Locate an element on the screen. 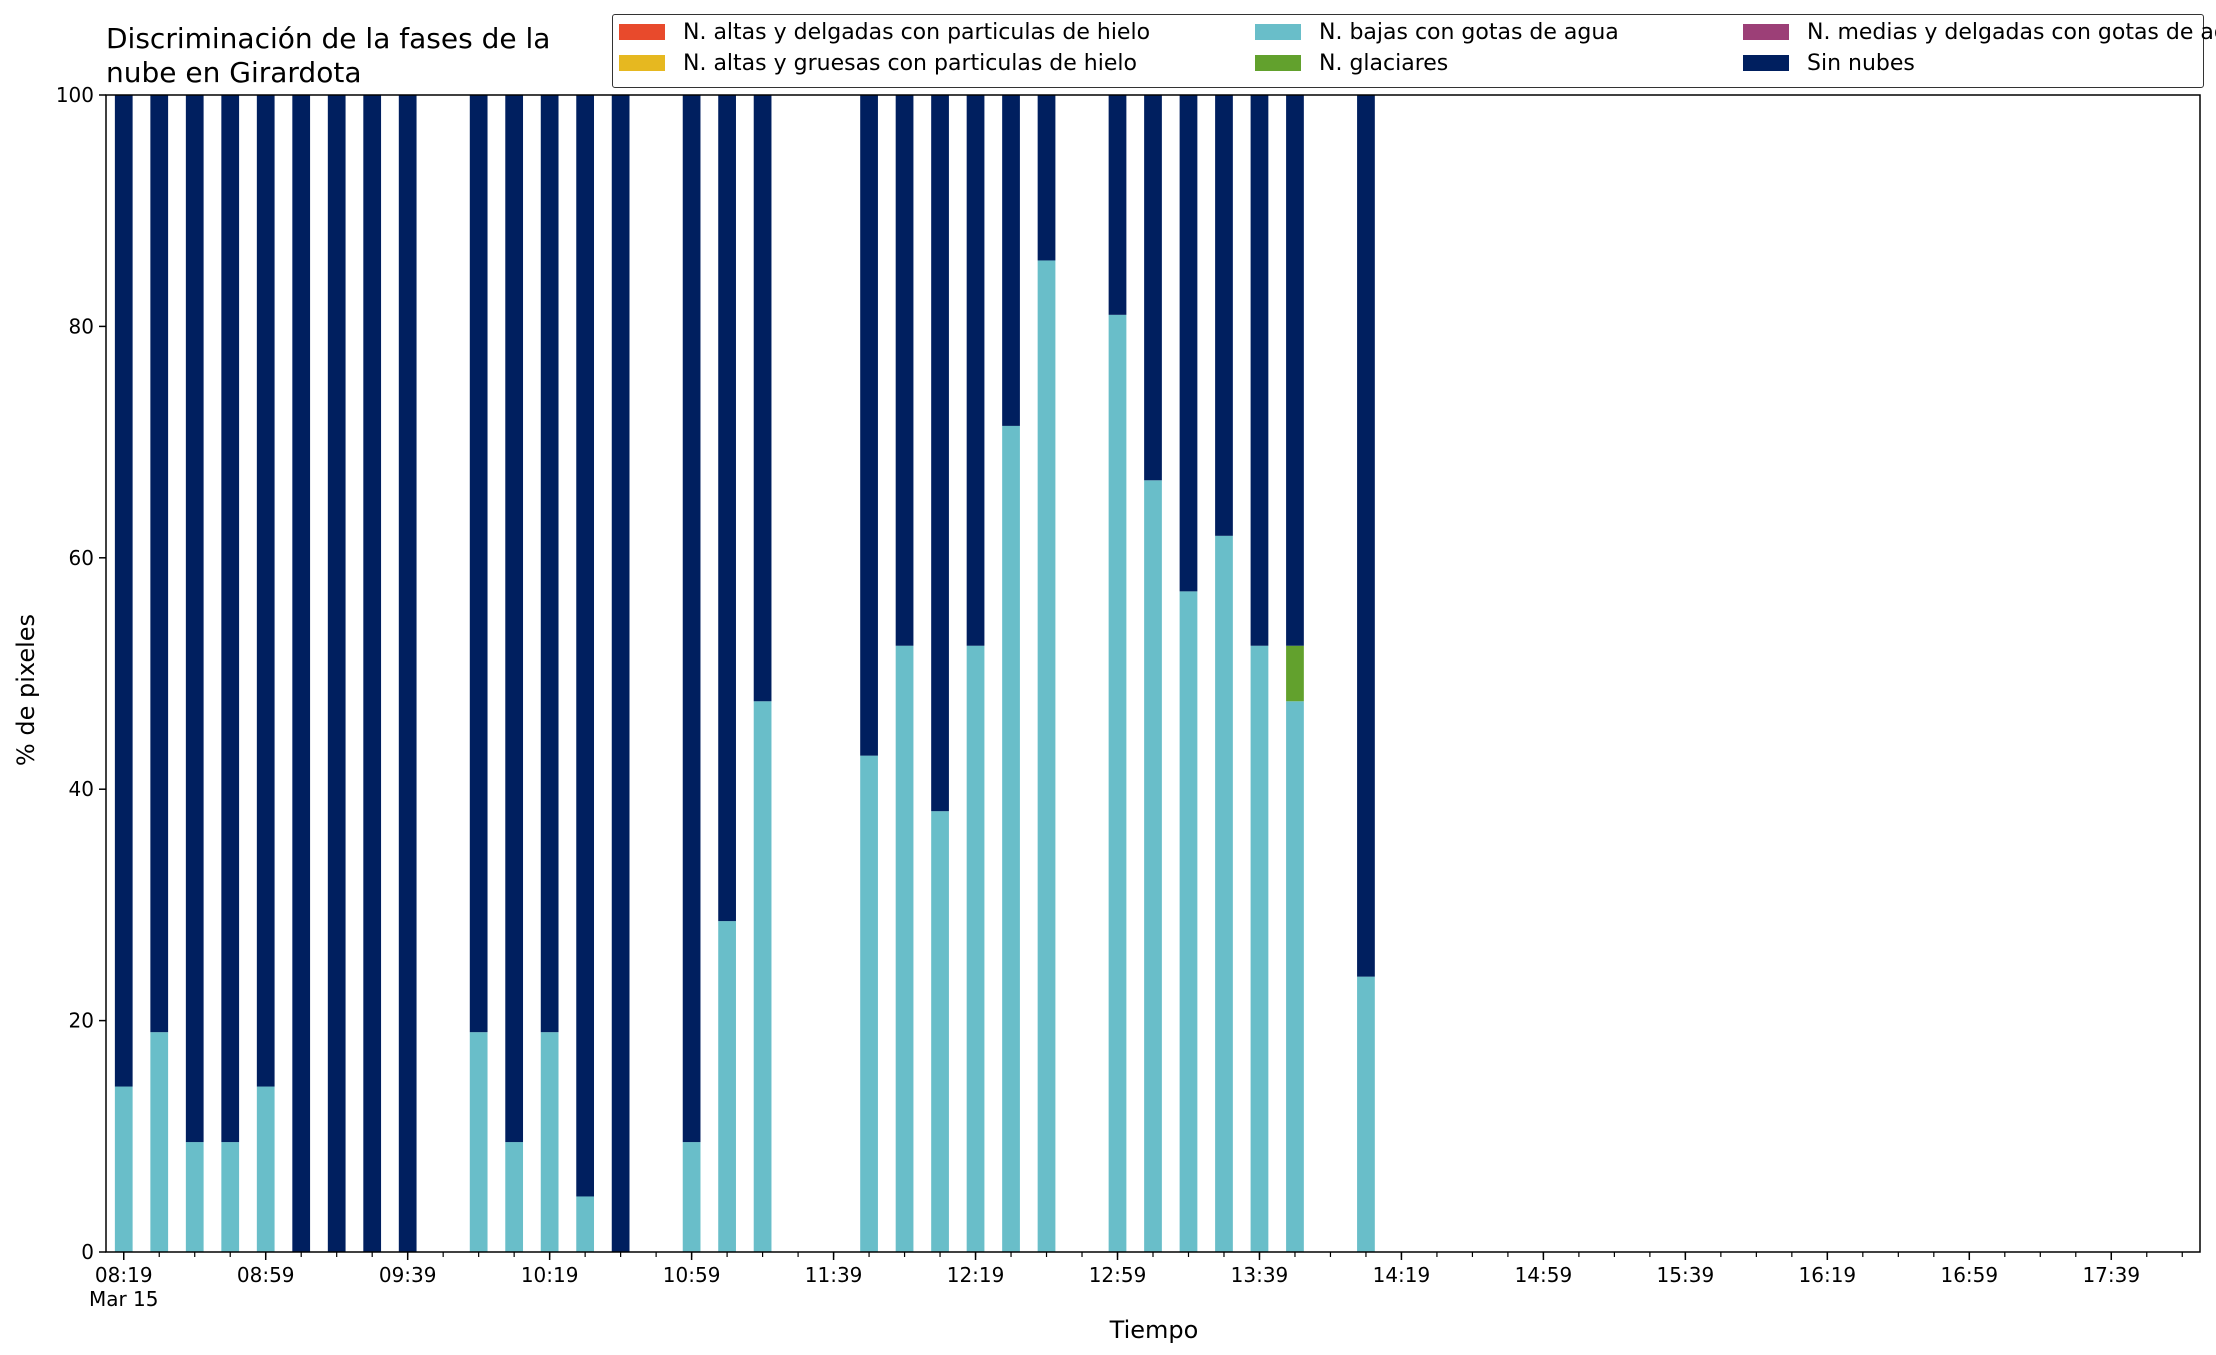 This screenshot has height=1355, width=2216. legend-item: Sin nubes is located at coordinates (1829, 63).